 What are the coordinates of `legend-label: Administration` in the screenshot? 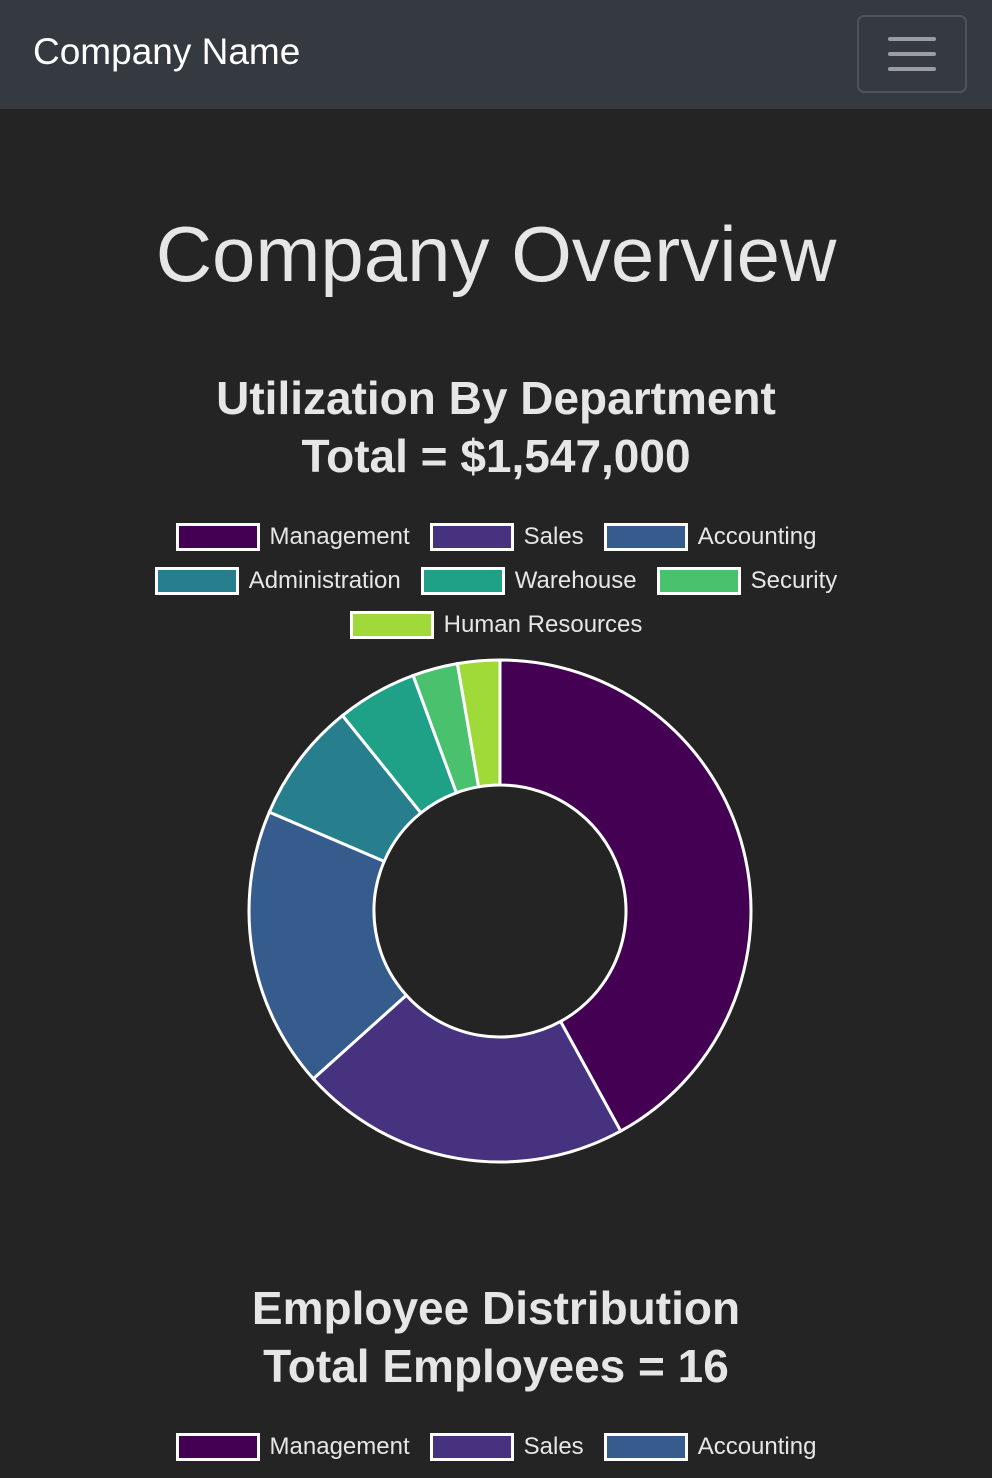 It's located at (324, 580).